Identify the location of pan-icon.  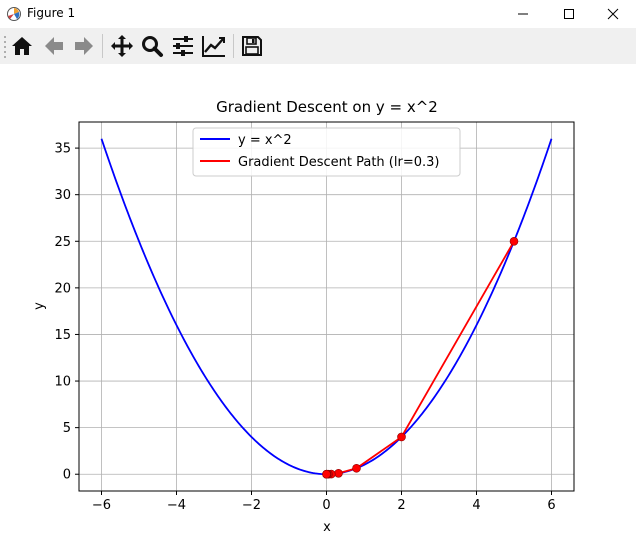
(122, 46).